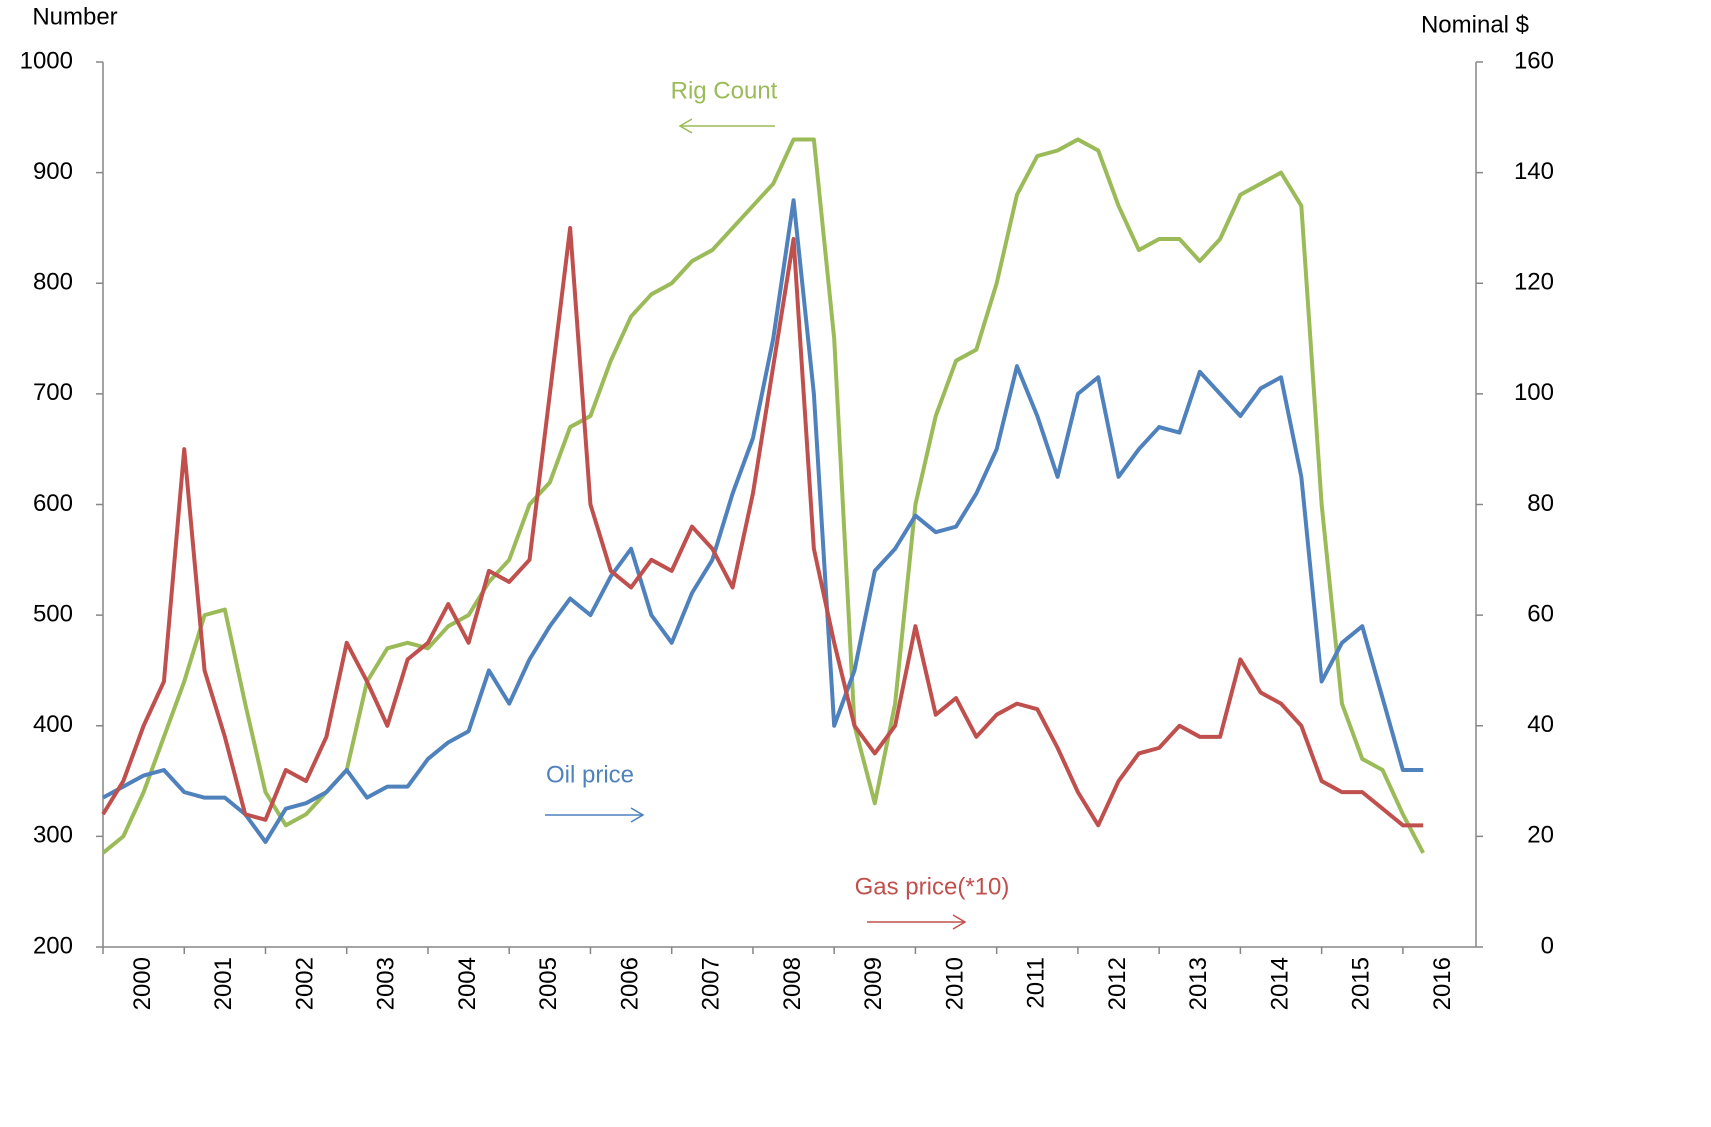  What do you see at coordinates (1547, 945) in the screenshot?
I see `y2-tick-label: 0` at bounding box center [1547, 945].